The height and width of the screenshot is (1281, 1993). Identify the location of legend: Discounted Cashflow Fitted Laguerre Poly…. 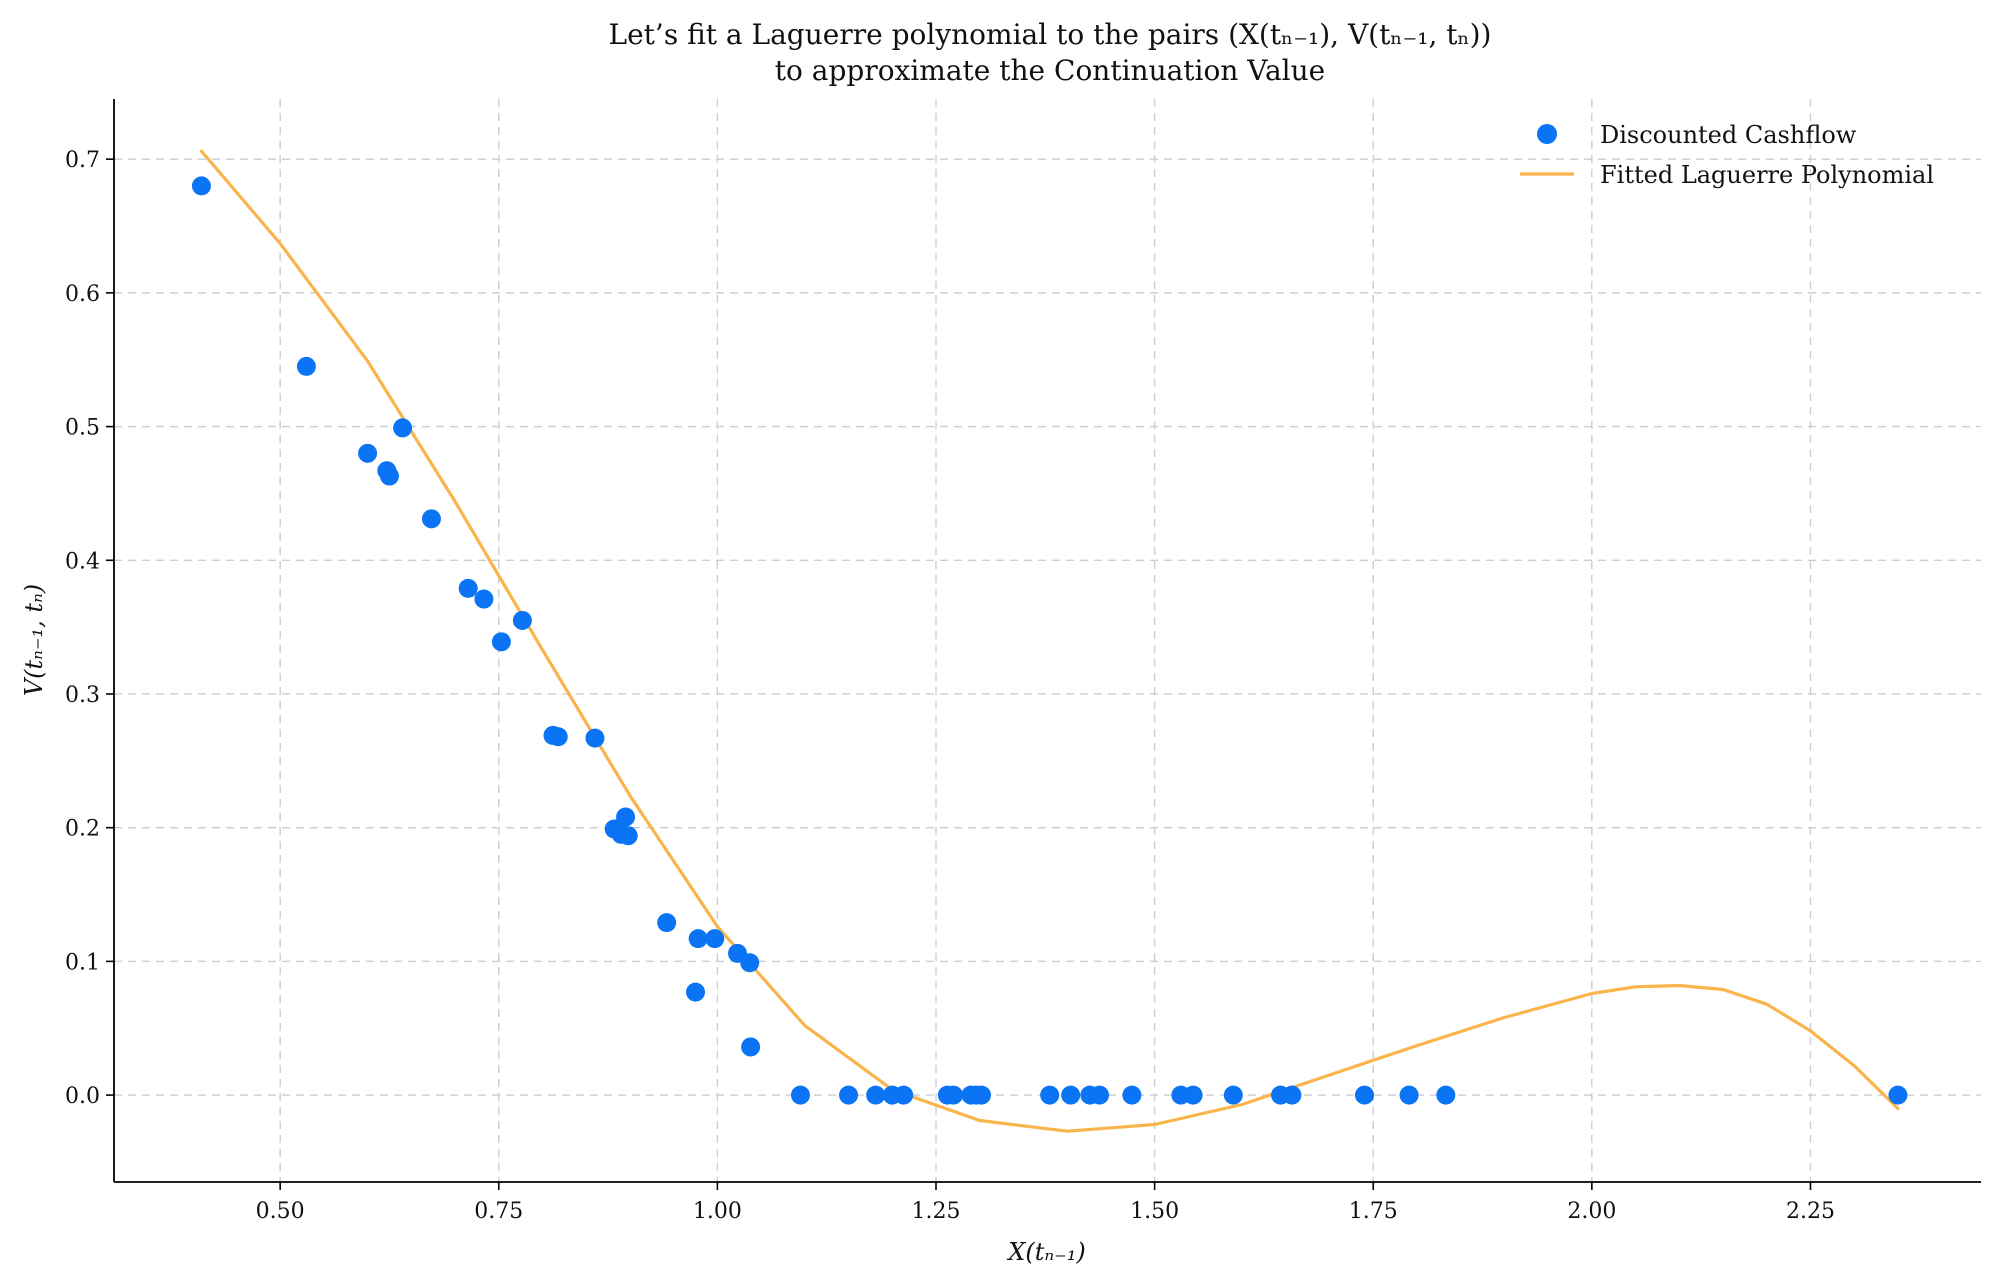
(1727, 155).